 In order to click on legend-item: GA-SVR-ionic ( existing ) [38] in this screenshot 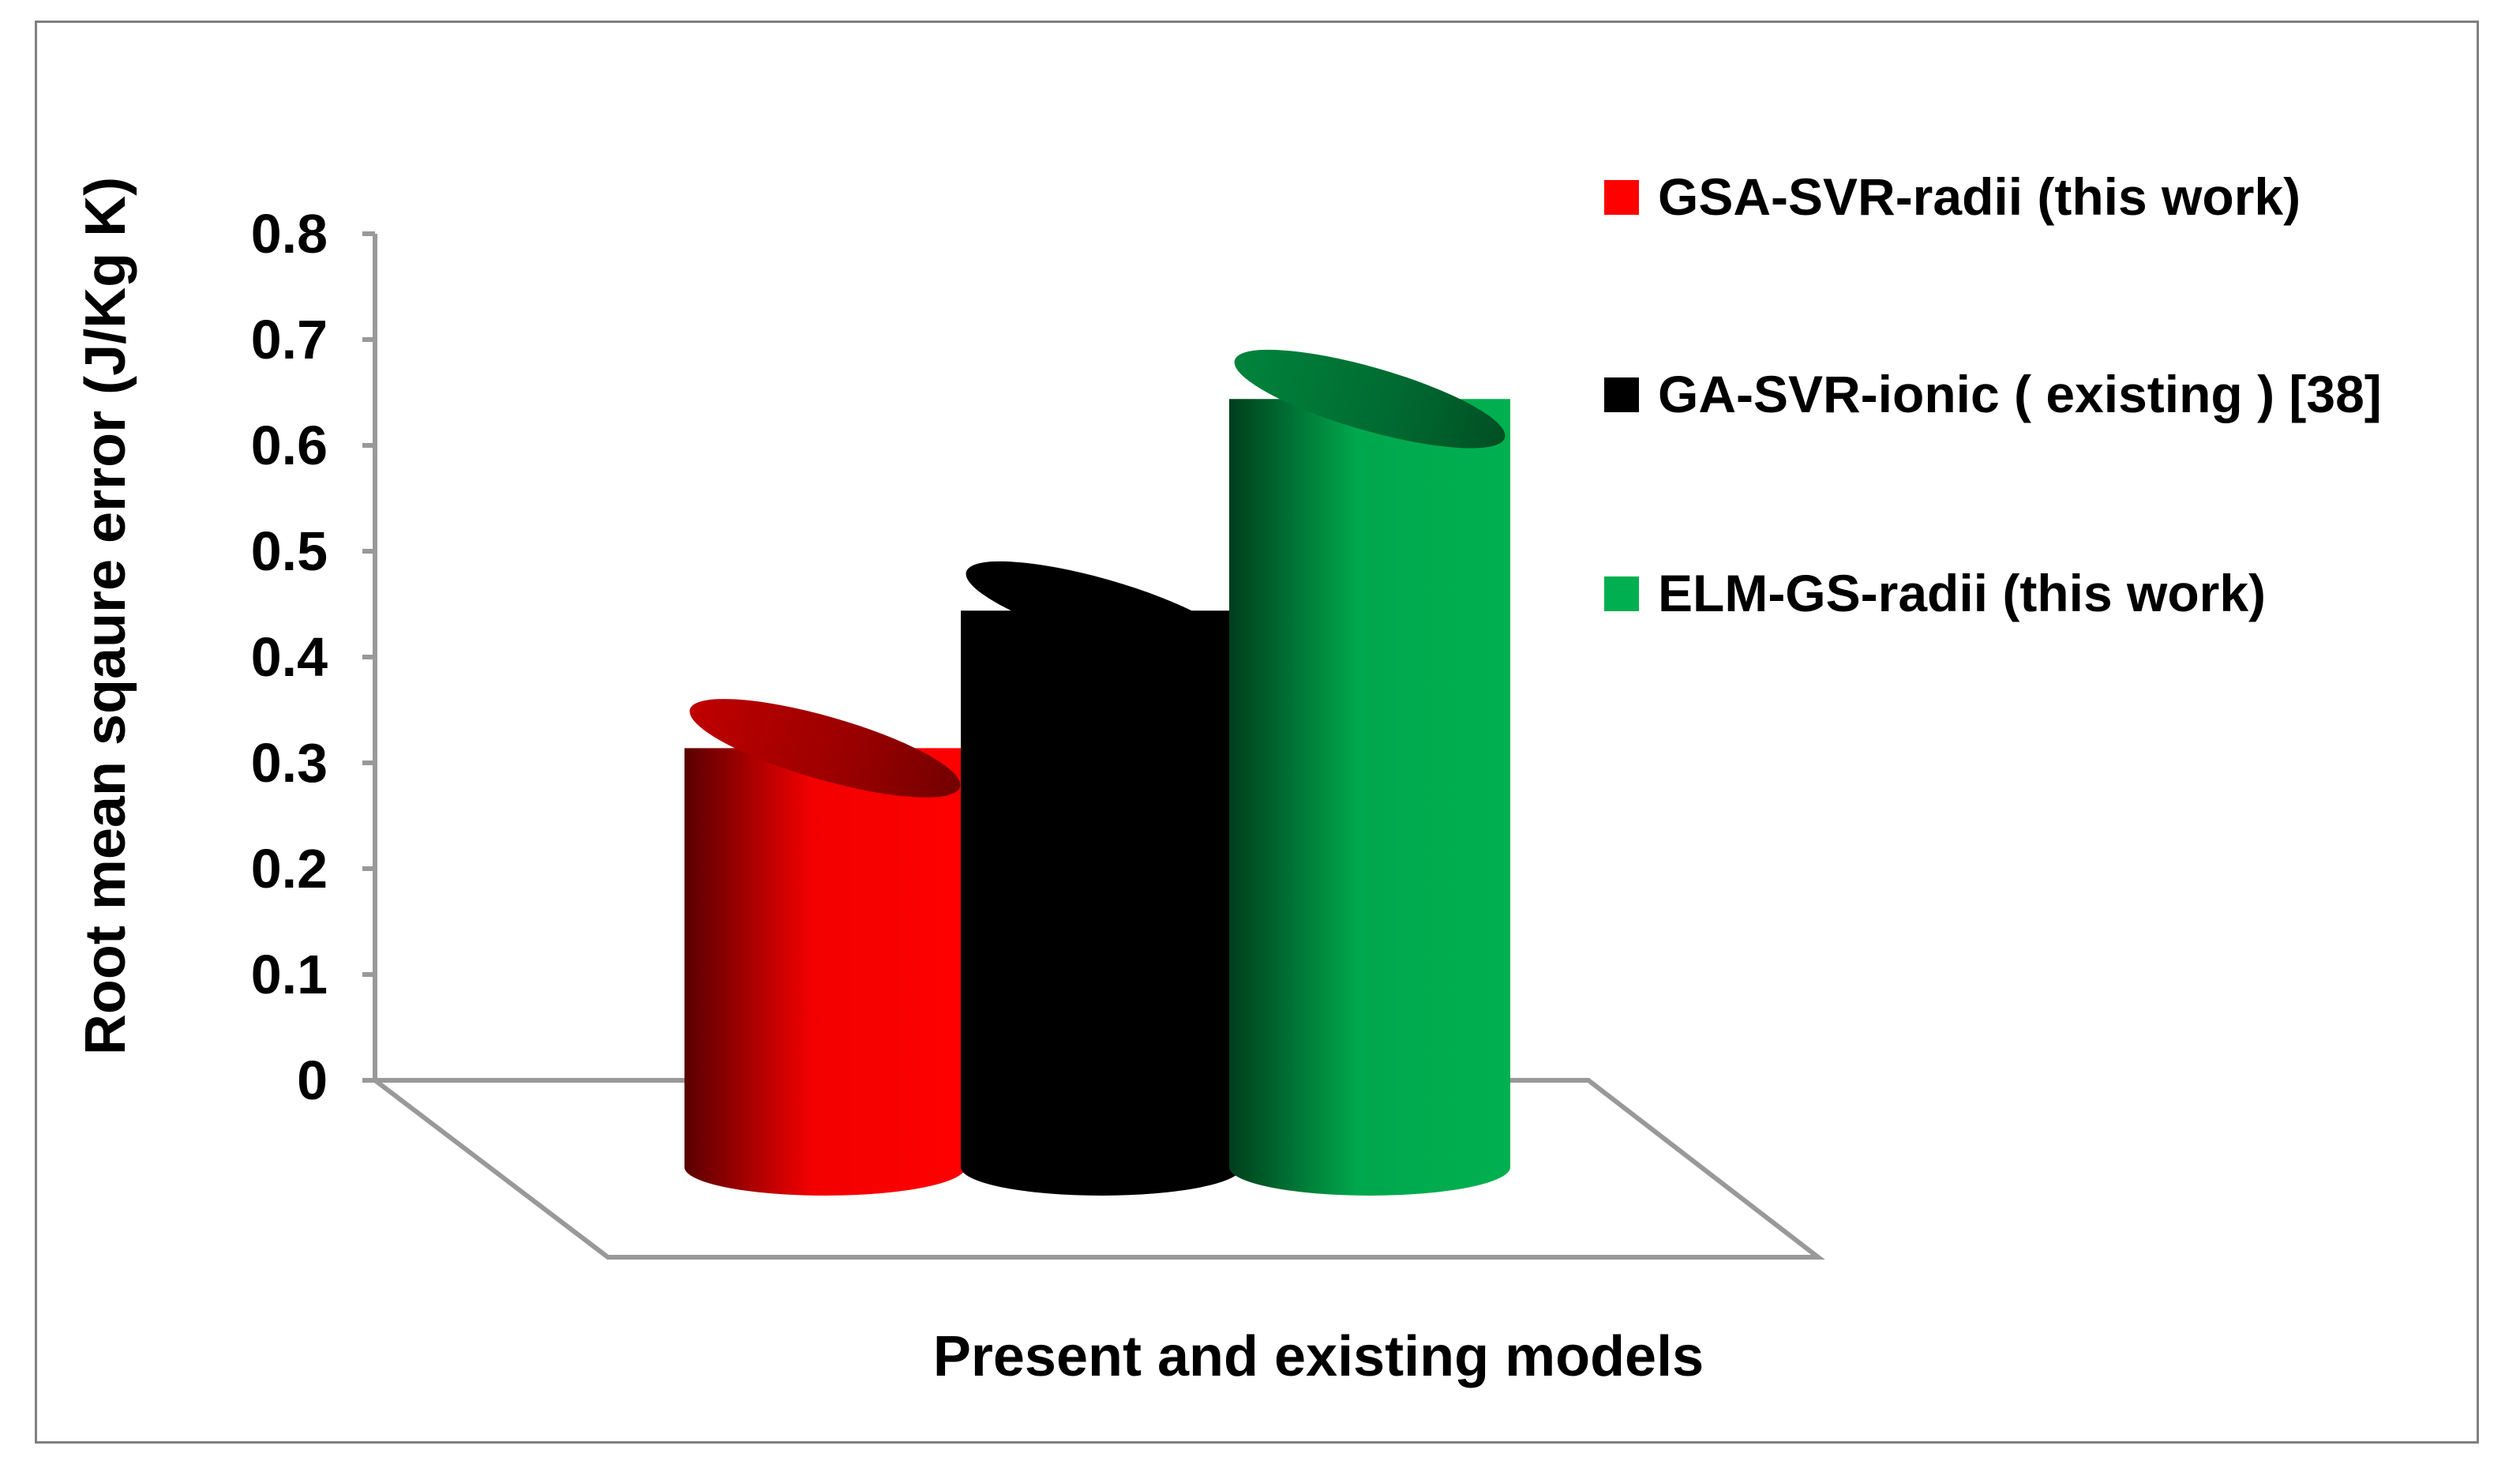, I will do `click(1993, 394)`.